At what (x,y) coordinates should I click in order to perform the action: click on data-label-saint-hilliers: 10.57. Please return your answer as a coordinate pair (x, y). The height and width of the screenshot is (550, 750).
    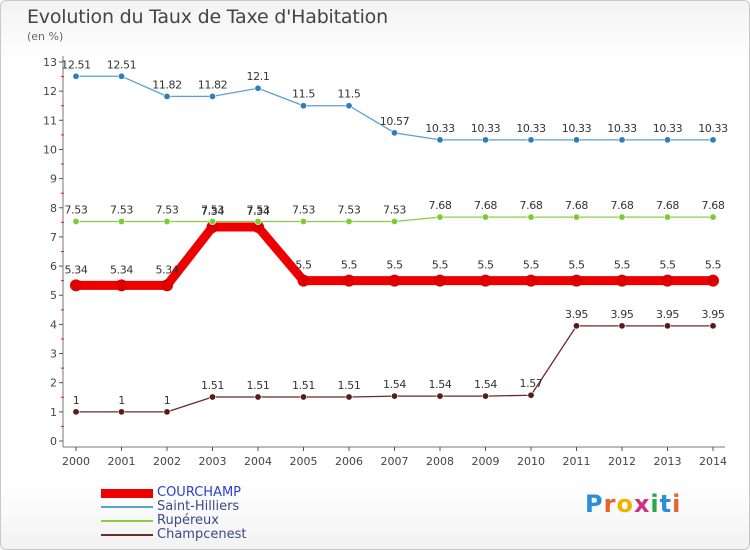
    Looking at the image, I should click on (395, 121).